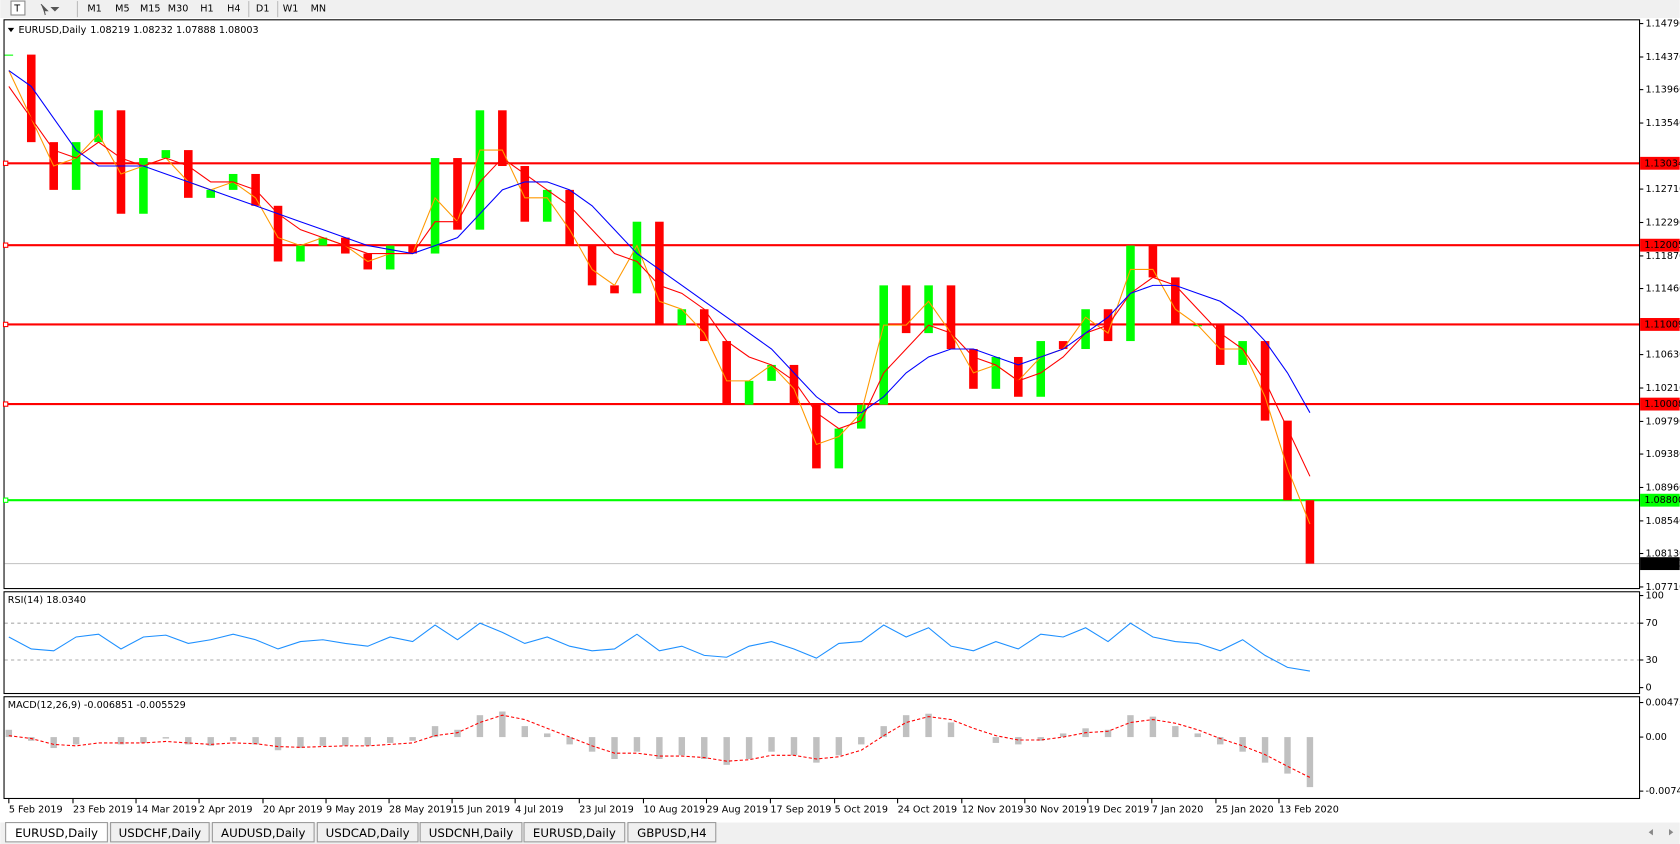 This screenshot has width=1680, height=844. Describe the element at coordinates (928, 810) in the screenshot. I see `x-tick-label: 24 Oct 2019` at that location.